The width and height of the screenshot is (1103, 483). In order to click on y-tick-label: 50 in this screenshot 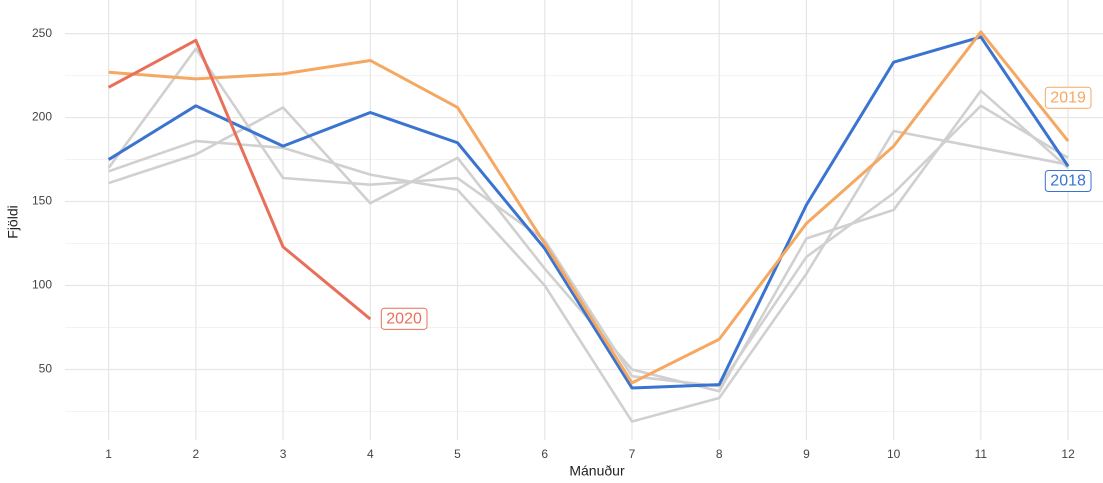, I will do `click(46, 369)`.